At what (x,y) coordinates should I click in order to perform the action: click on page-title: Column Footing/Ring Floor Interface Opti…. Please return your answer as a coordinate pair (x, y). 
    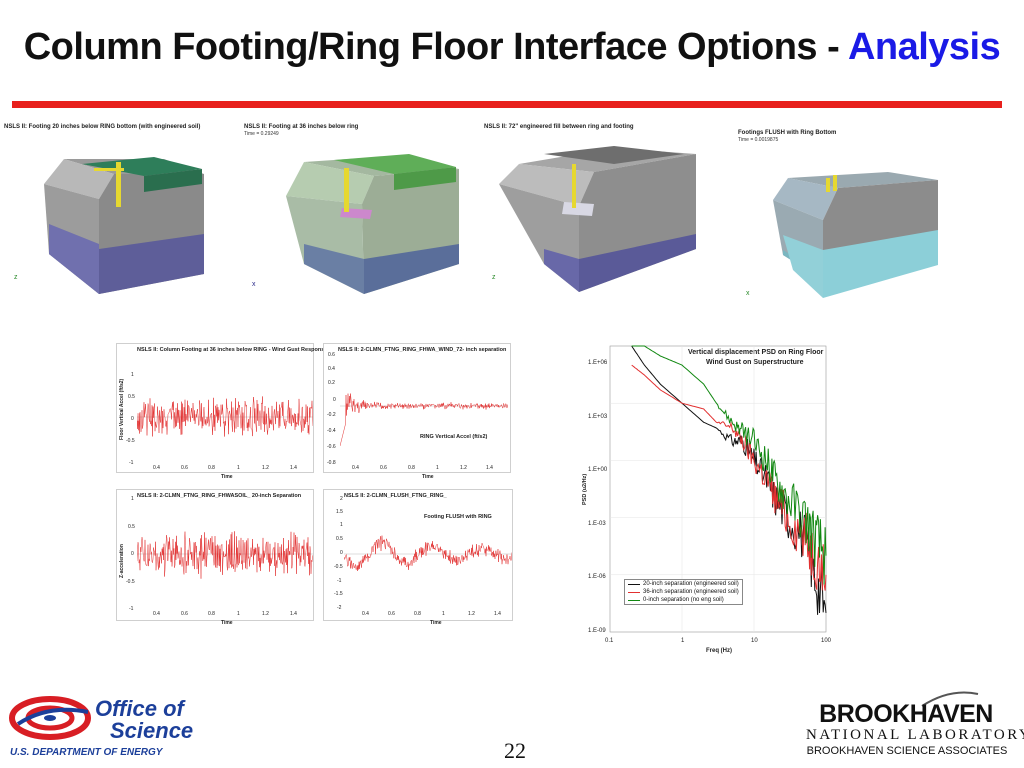
    Looking at the image, I should click on (512, 47).